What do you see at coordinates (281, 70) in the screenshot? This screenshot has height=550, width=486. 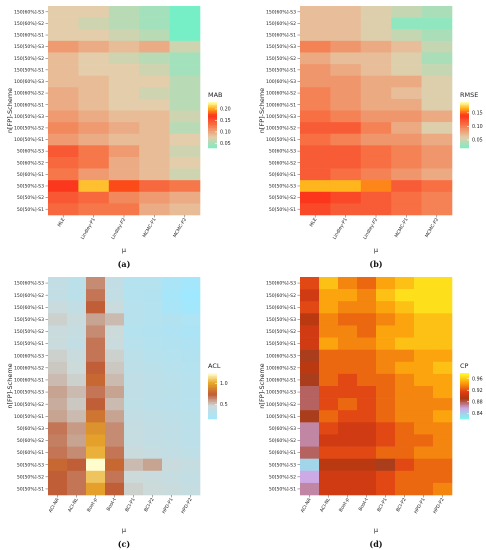 I see `y-tick-label: 150[50%]-S1` at bounding box center [281, 70].